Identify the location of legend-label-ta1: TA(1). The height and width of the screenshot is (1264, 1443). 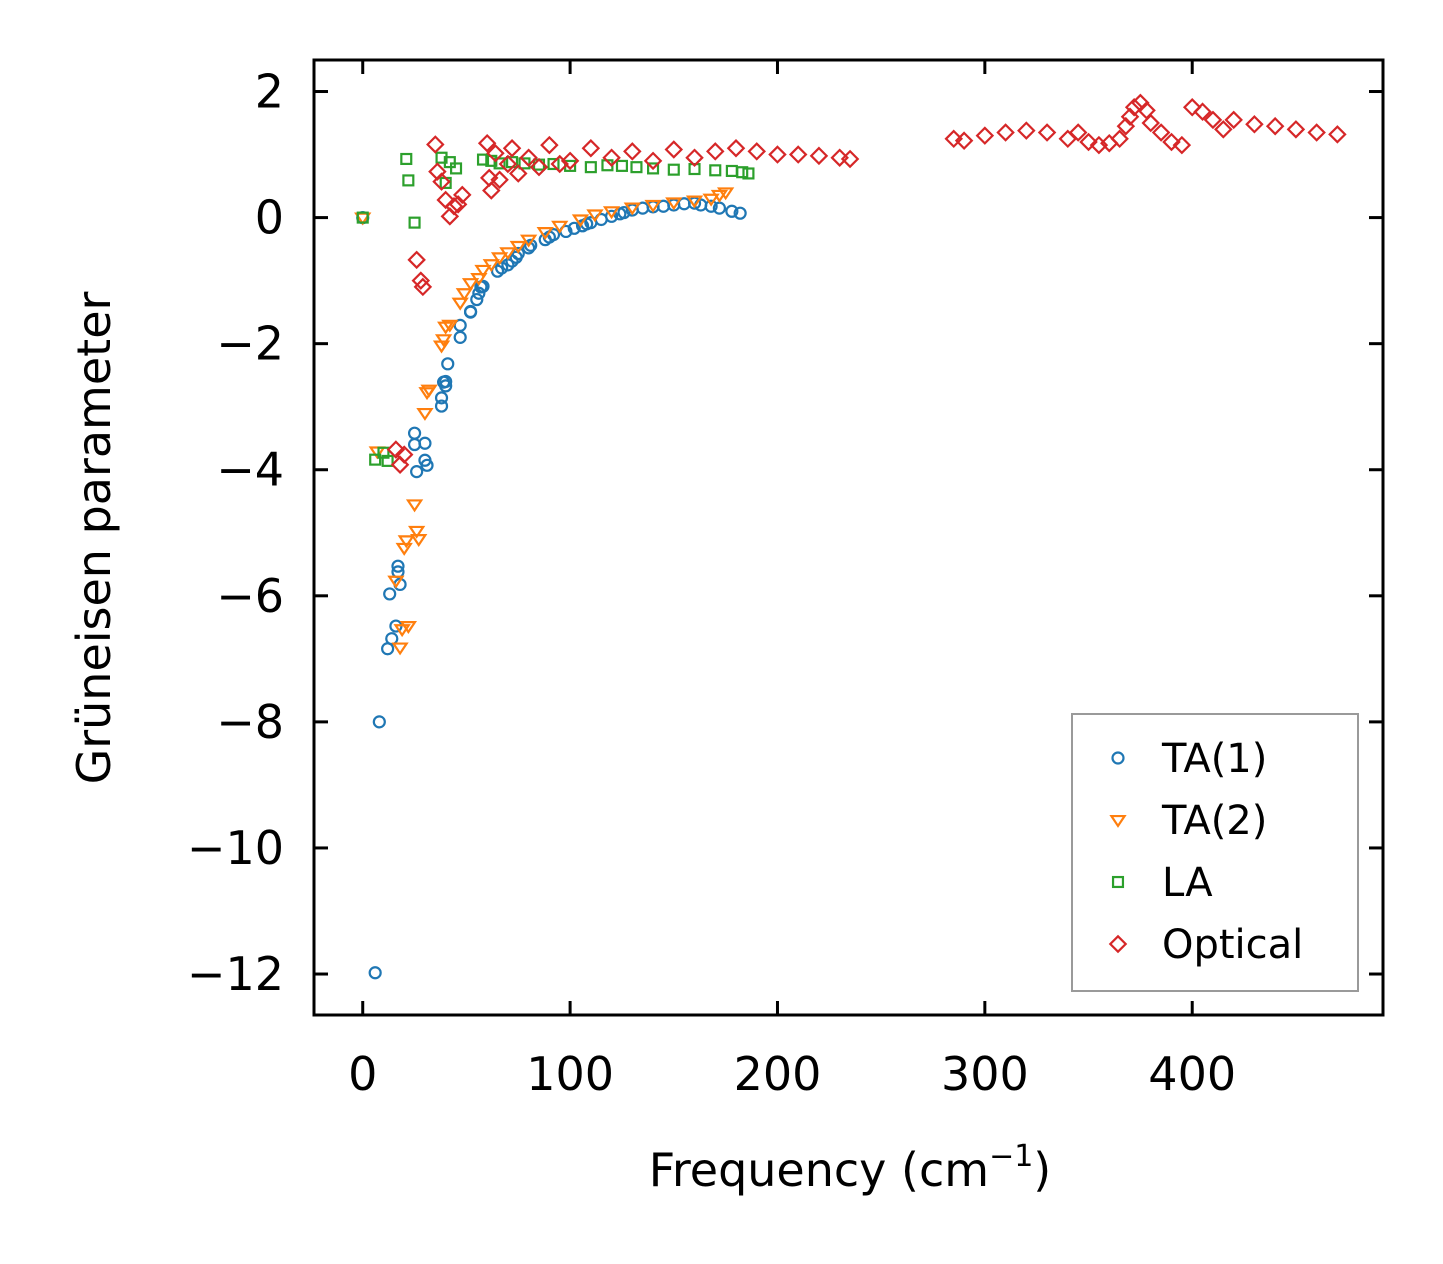
(1214, 759).